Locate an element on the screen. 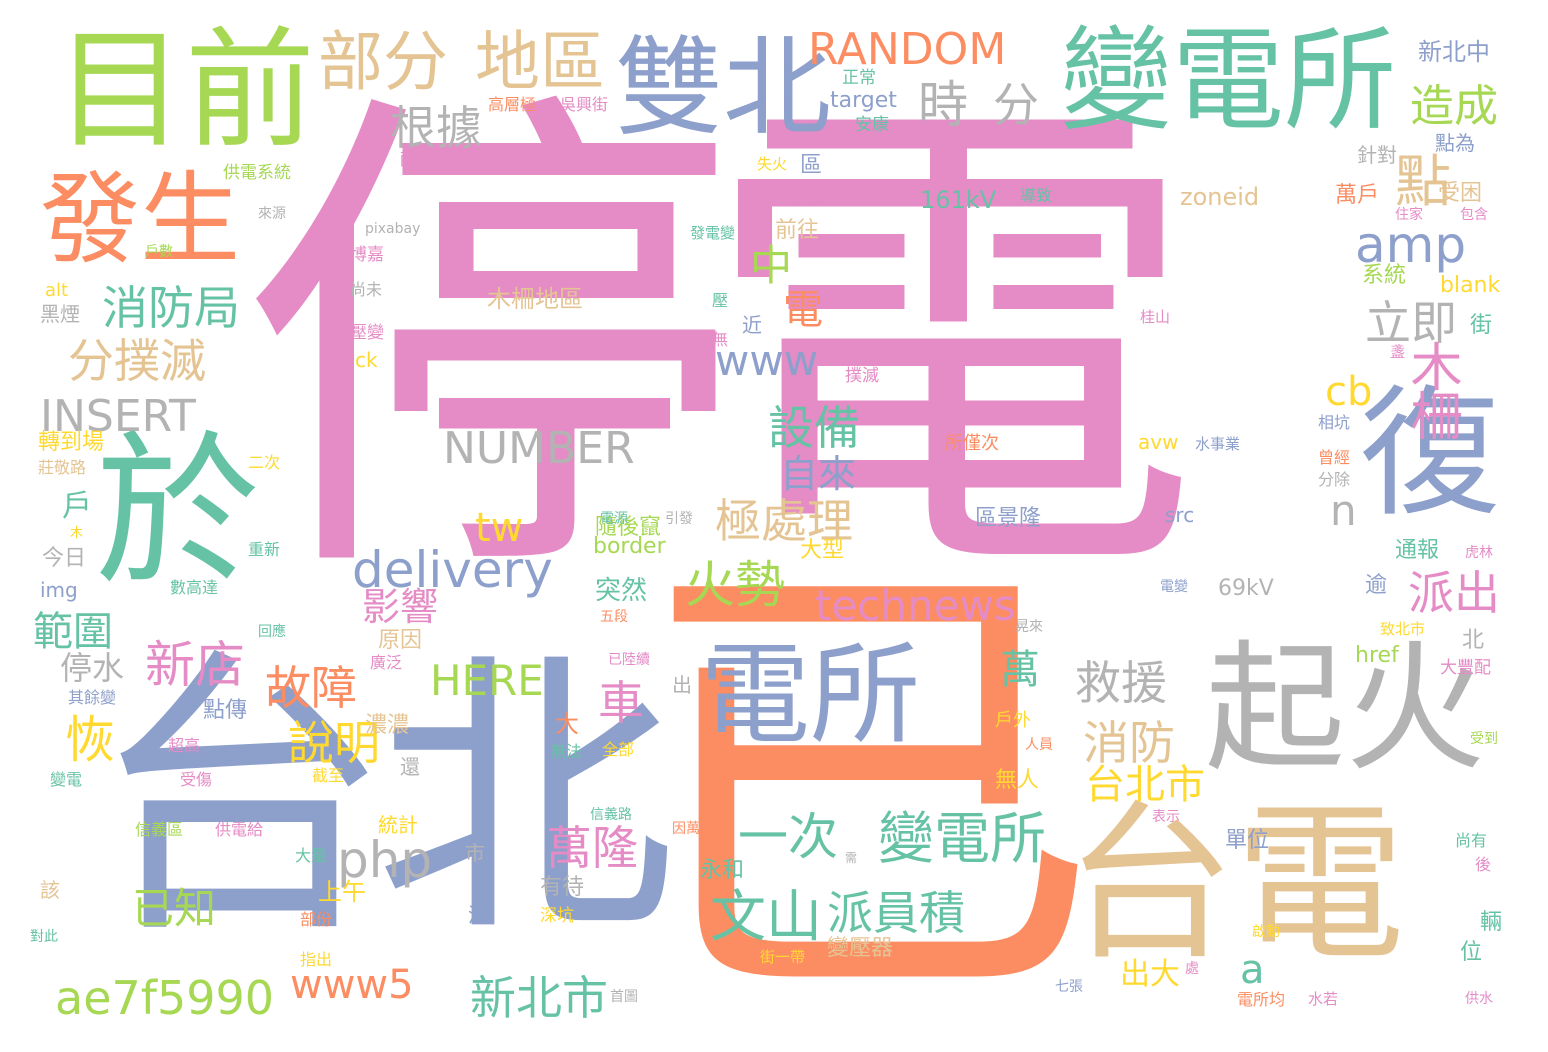 This screenshot has width=1548, height=1052. word: 一次 is located at coordinates (788, 837).